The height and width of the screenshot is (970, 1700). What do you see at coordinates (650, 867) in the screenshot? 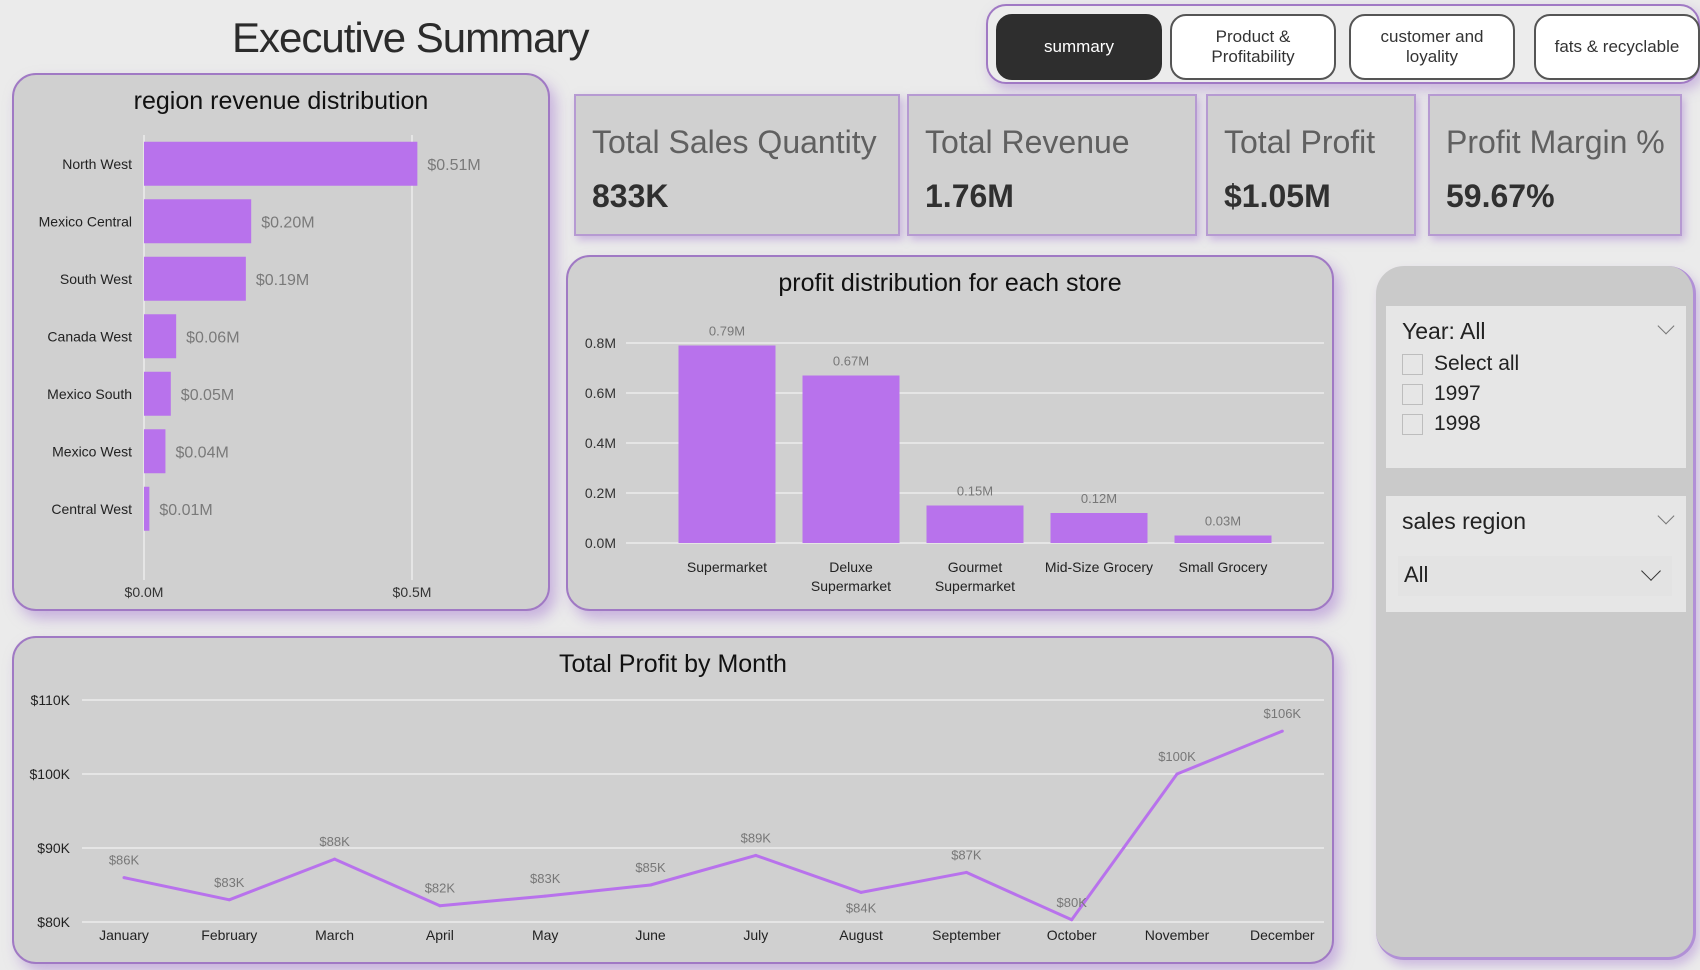
I see `data-label: $85K` at bounding box center [650, 867].